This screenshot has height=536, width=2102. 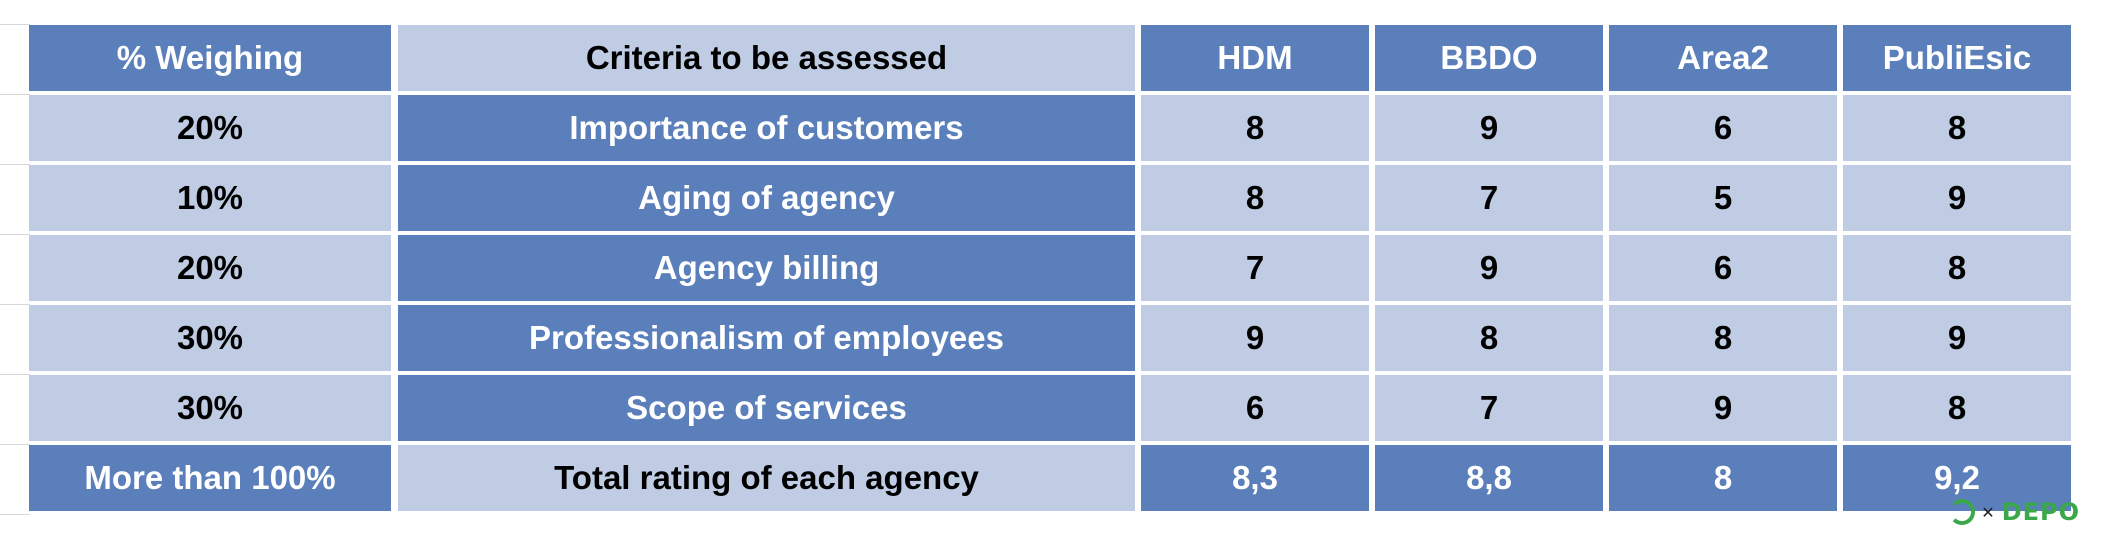 What do you see at coordinates (1723, 58) in the screenshot?
I see `header-area2: Area2` at bounding box center [1723, 58].